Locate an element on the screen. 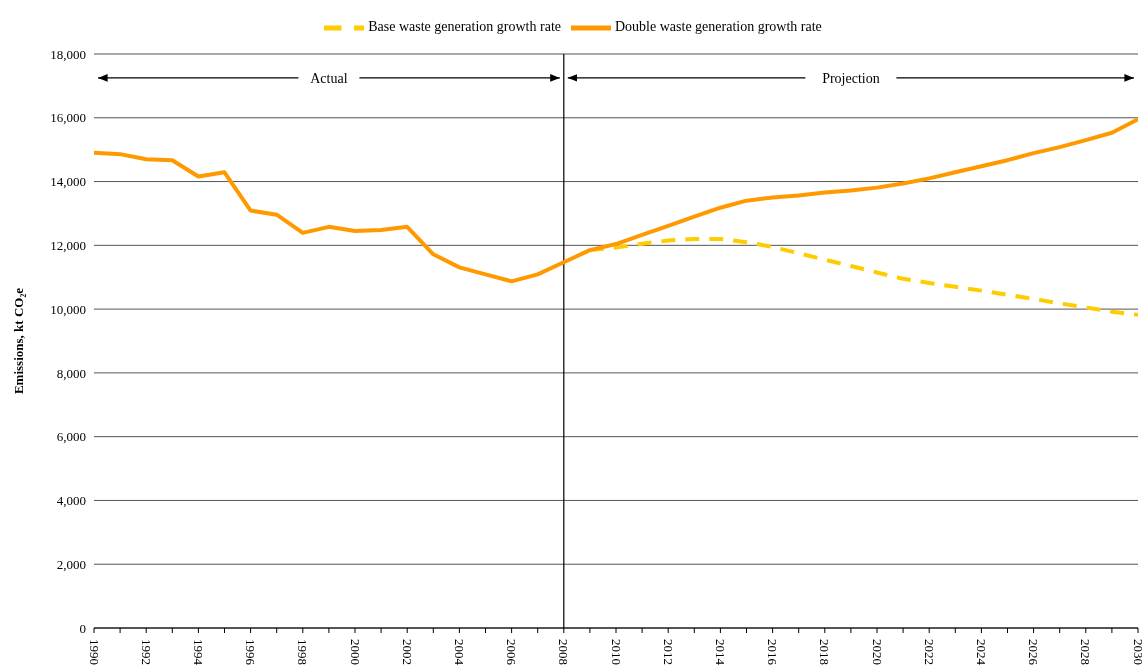  x-tick-label: 2008 is located at coordinates (564, 652).